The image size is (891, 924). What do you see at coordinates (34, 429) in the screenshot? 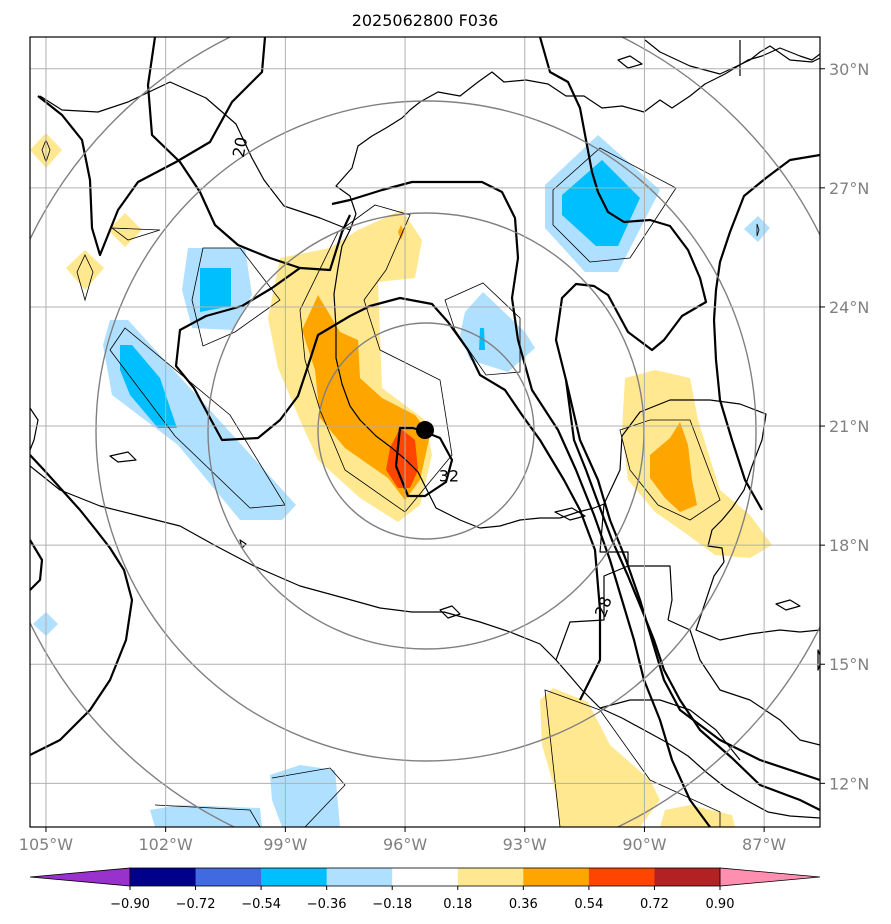
I see `baja-coast` at bounding box center [34, 429].